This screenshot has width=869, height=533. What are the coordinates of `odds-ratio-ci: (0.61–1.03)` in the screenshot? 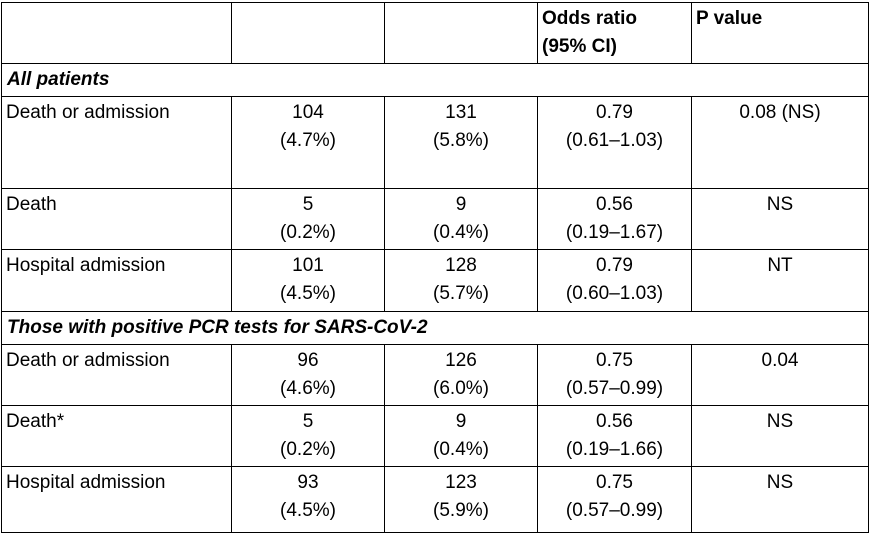 It's located at (614, 140).